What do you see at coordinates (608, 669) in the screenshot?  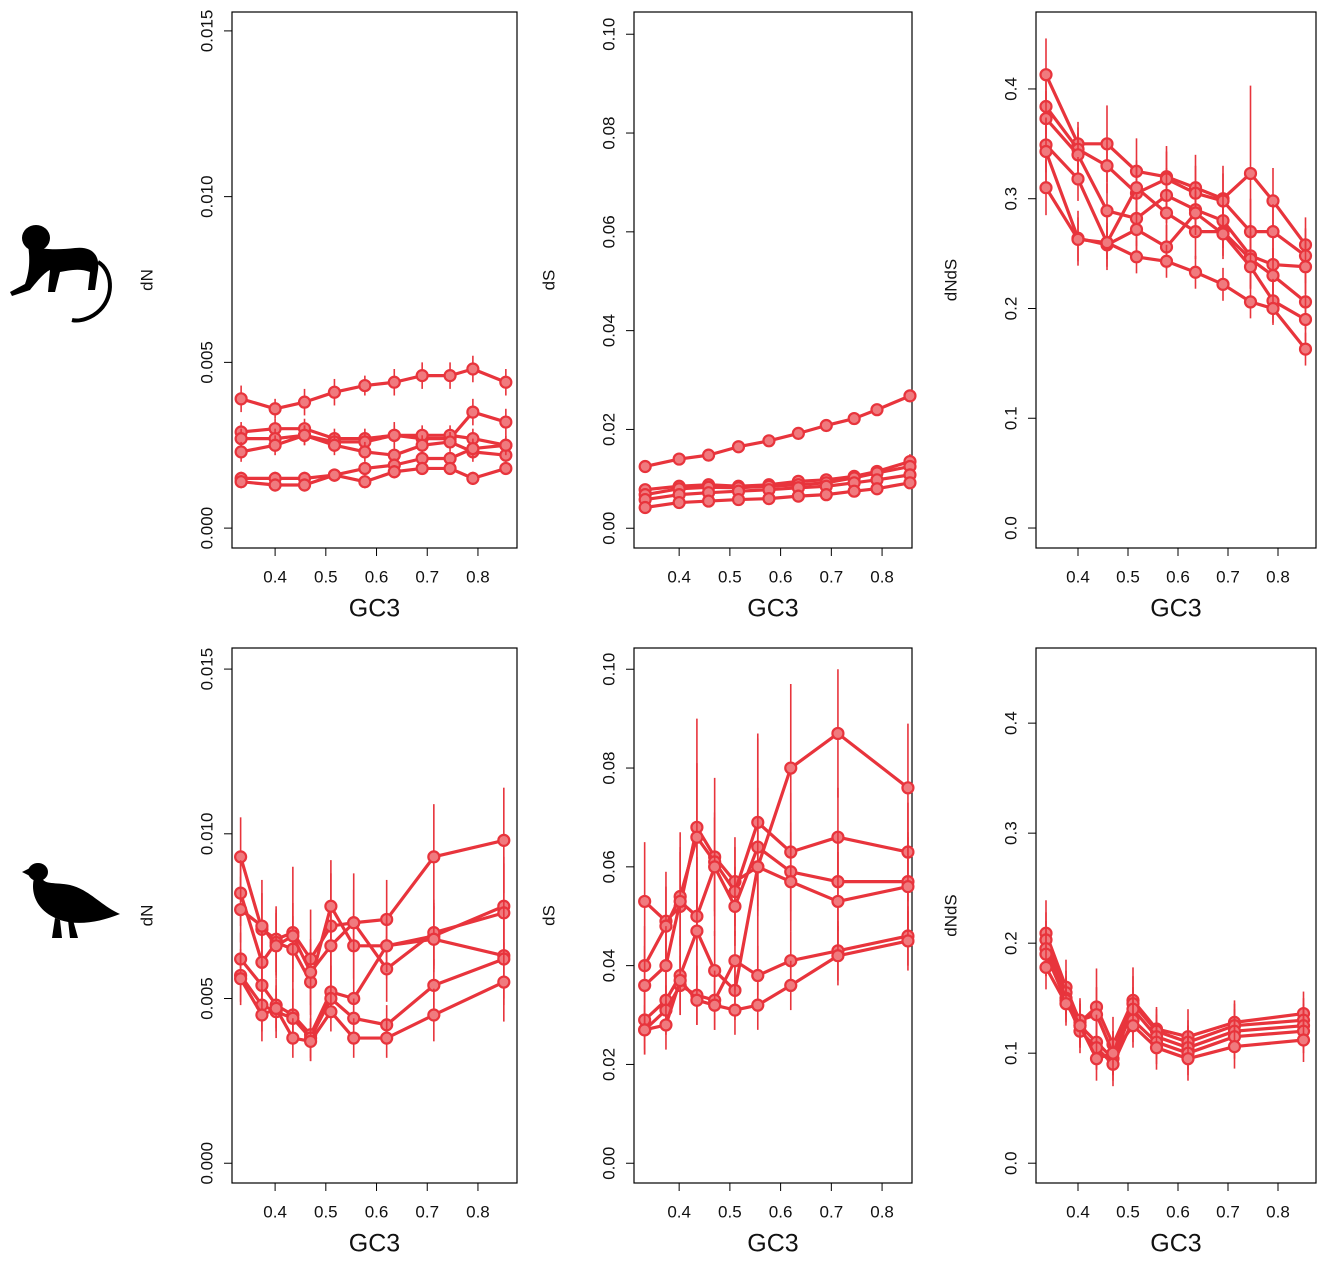 I see `y-tick-label: 0.10` at bounding box center [608, 669].